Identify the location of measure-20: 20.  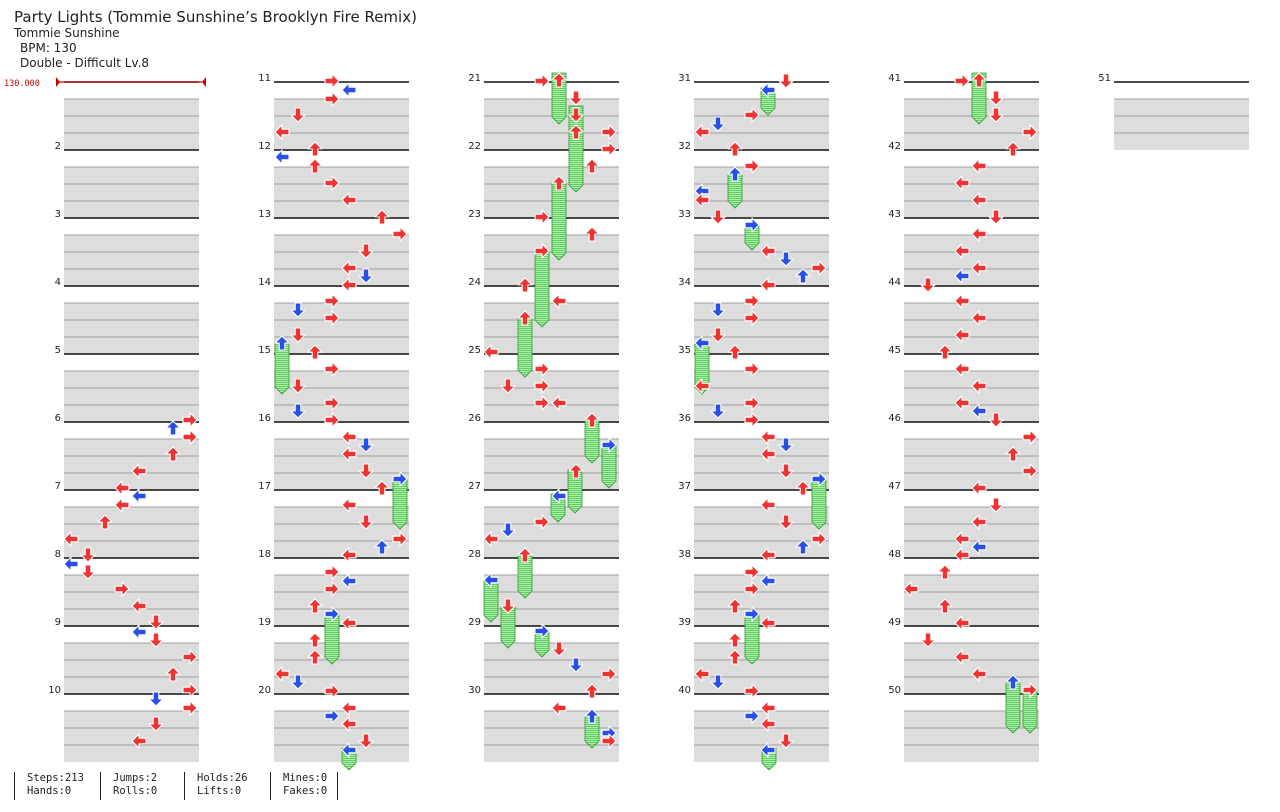
(333, 723).